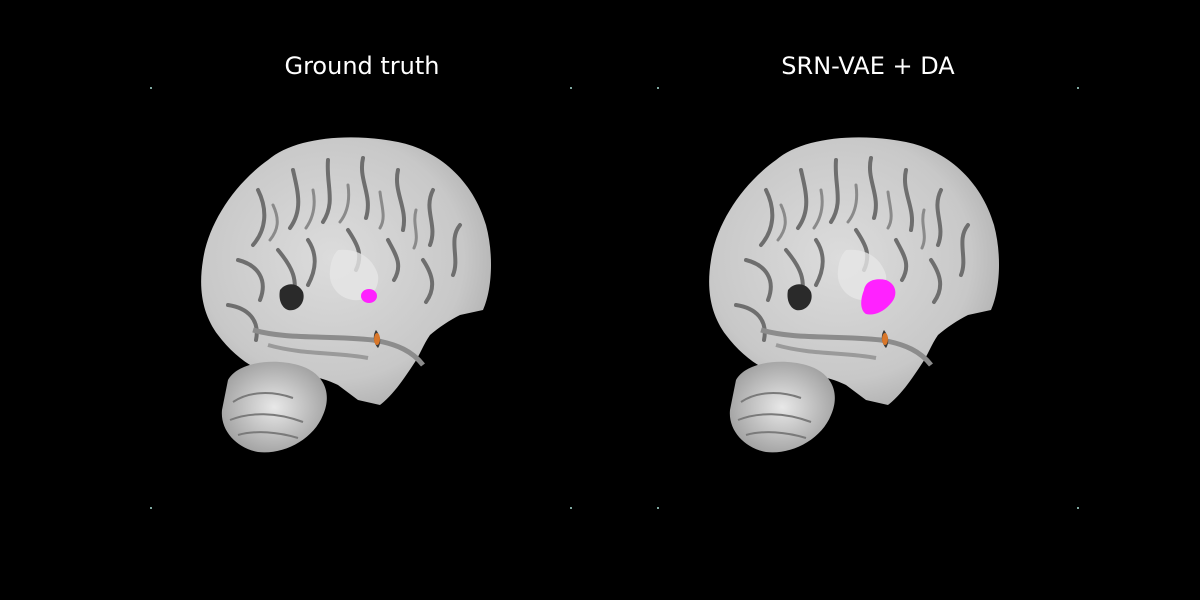 This screenshot has width=1200, height=600. Describe the element at coordinates (734, 66) in the screenshot. I see `panel-title: SRN-VAE + DA` at that location.